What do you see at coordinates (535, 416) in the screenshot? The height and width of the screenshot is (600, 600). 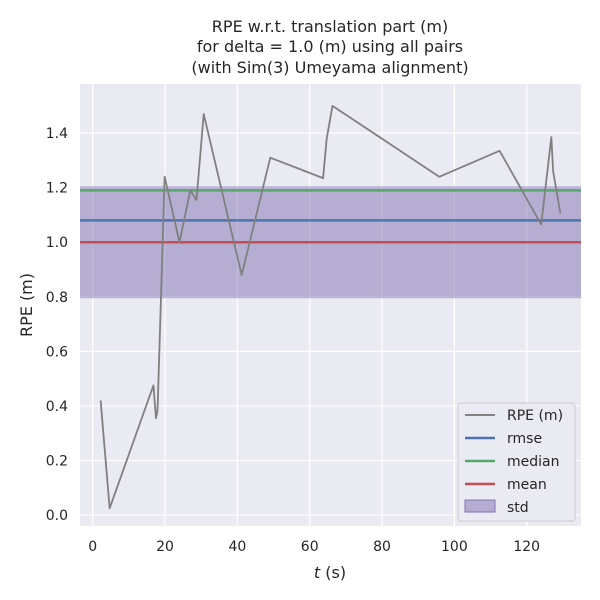 I see `legend-rpe-label: RPE (m)` at bounding box center [535, 416].